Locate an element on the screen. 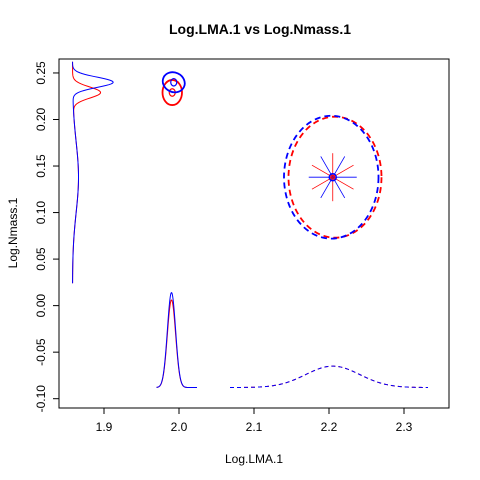 The height and width of the screenshot is (480, 480). y-axis: -0.10 -0.05 0.00 0.05 0.10 0.15 0.20 0.25 is located at coordinates (46, 236).